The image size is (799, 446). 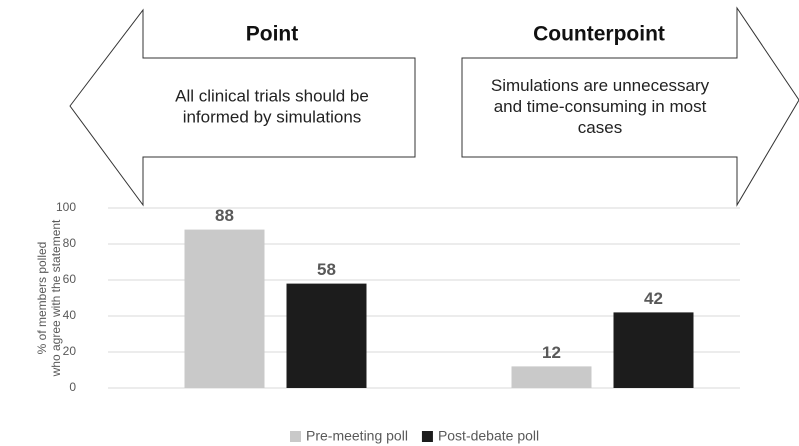 I want to click on text-line: All clinical trials should be, so click(x=272, y=96).